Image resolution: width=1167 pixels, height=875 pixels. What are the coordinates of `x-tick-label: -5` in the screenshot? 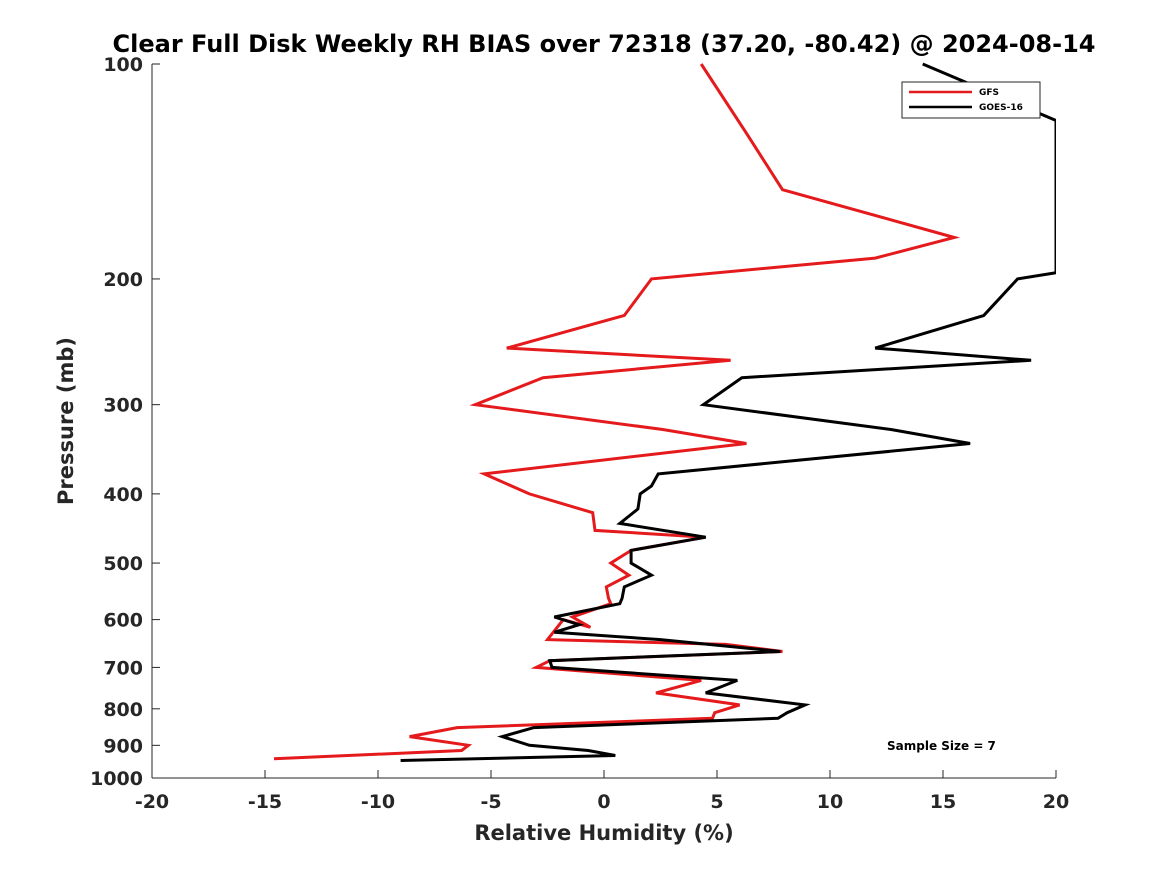 It's located at (490, 802).